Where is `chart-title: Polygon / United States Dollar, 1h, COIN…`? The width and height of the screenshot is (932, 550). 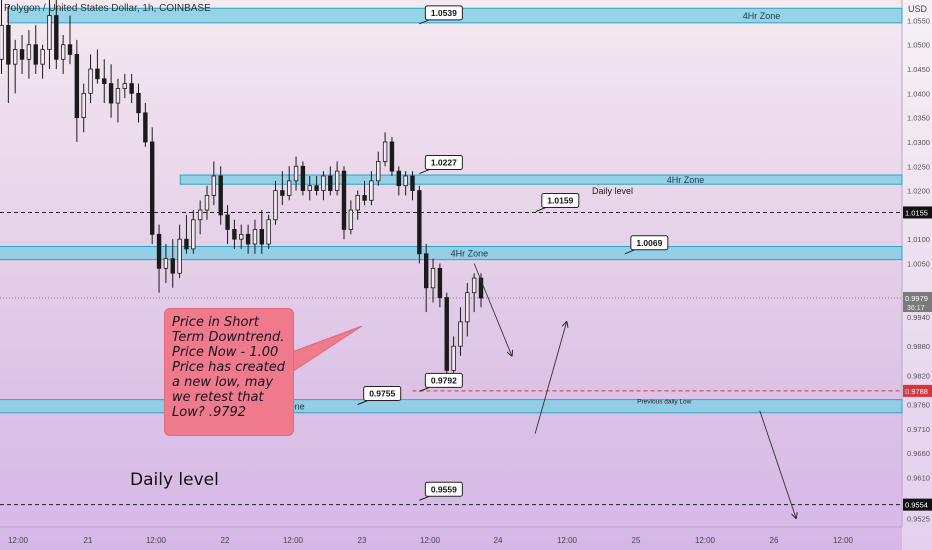 chart-title: Polygon / United States Dollar, 1h, COIN… is located at coordinates (107, 8).